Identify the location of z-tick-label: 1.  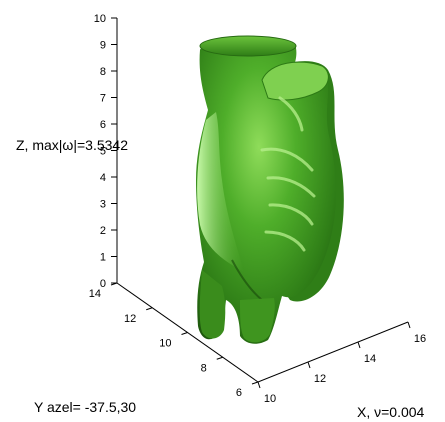
(103, 258).